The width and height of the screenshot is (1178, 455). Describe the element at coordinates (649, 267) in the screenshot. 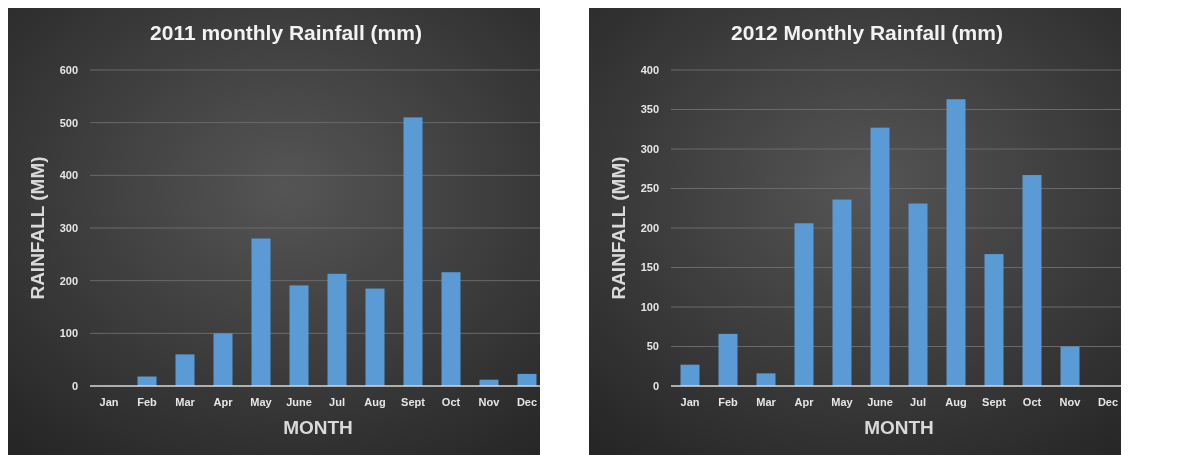

I see `y-tick-label: 150` at that location.